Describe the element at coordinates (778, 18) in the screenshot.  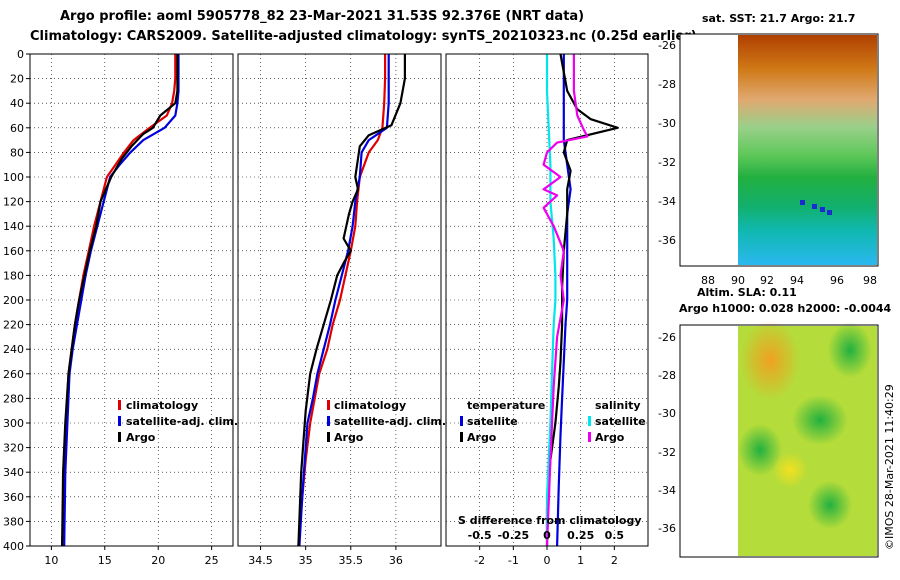
I see `sst-map-title: sat. SST: 21.7 Argo: 21.7` at that location.